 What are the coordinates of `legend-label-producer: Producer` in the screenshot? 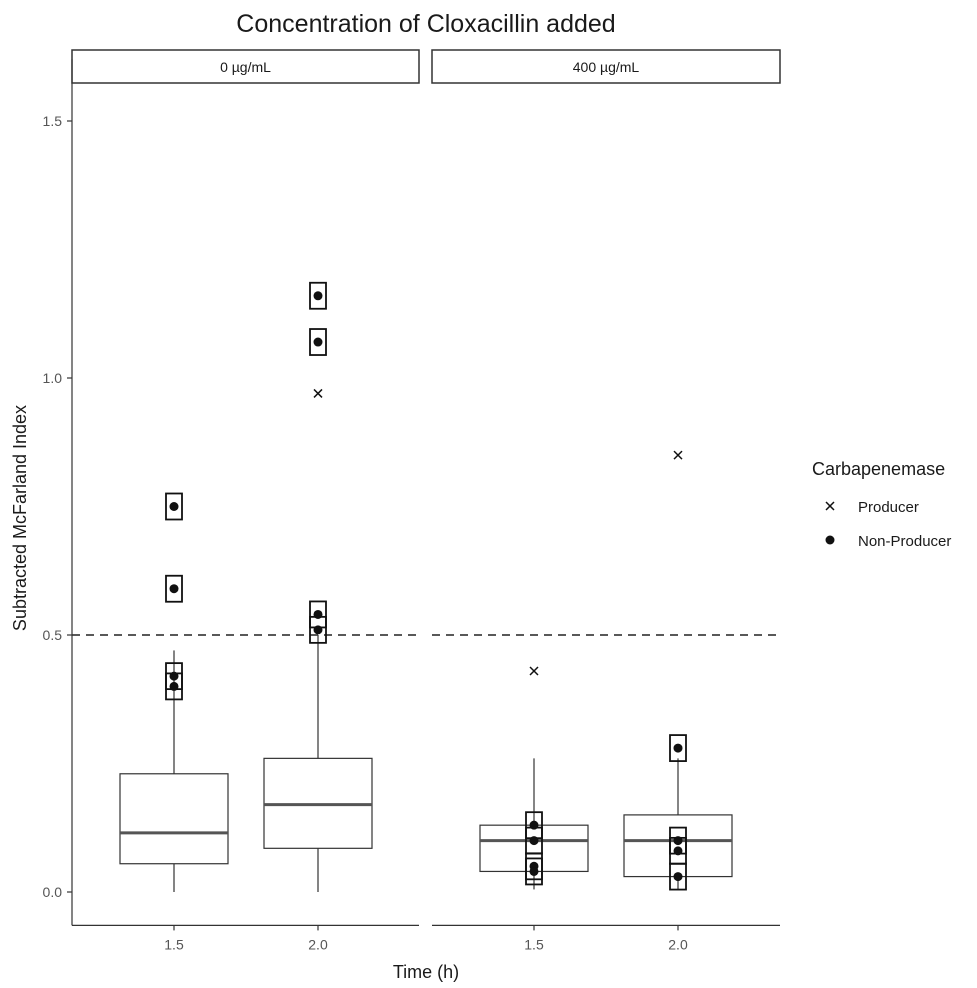 It's located at (888, 507).